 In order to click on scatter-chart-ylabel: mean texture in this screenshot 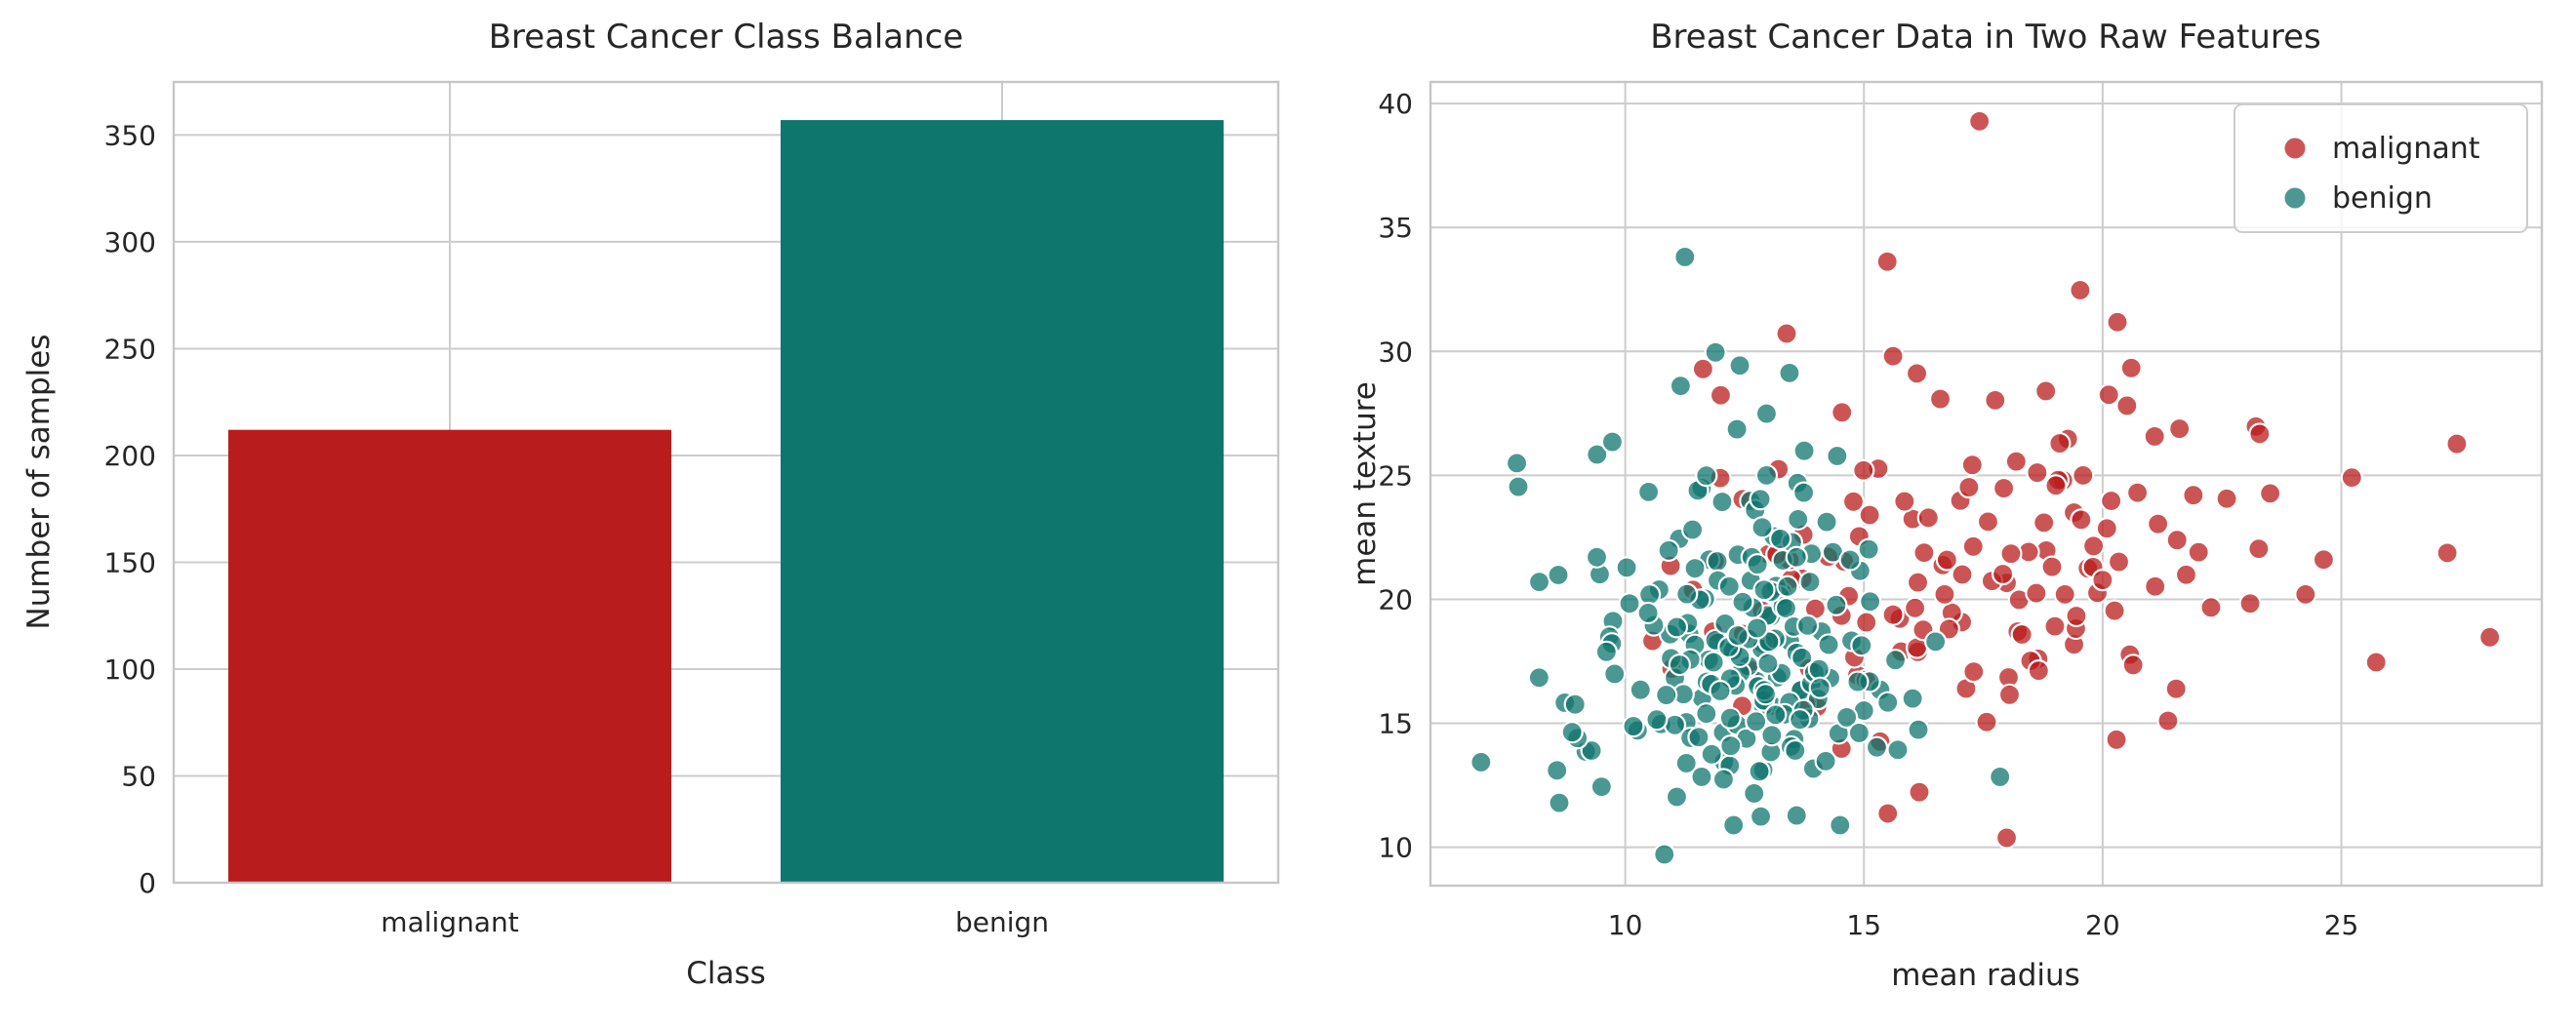, I will do `click(1365, 483)`.